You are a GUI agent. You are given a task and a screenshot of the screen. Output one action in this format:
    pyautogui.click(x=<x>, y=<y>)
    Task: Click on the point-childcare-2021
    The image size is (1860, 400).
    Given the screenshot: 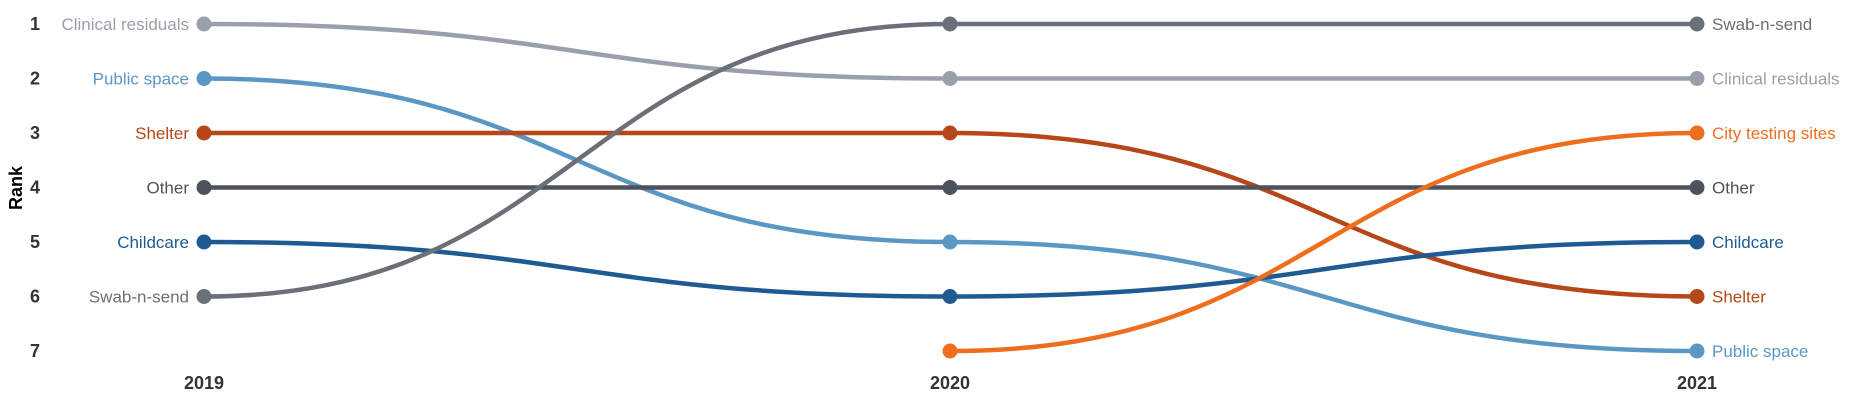 What is the action you would take?
    pyautogui.click(x=1697, y=242)
    